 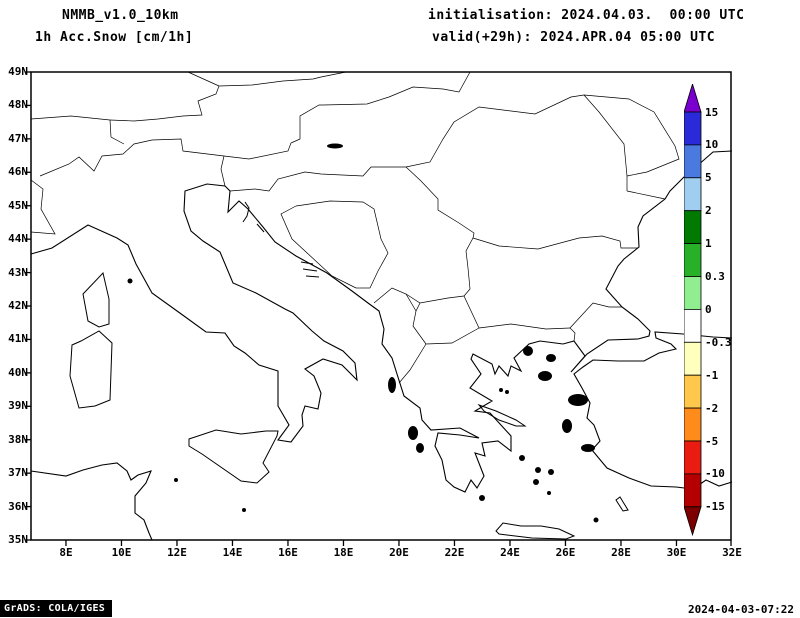 I want to click on colorbar-tick-label: 0, so click(x=708, y=309).